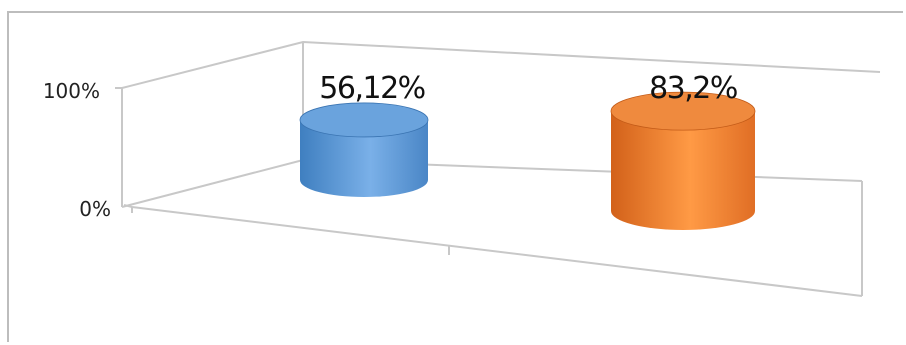 The height and width of the screenshot is (345, 906). What do you see at coordinates (364, 158) in the screenshot?
I see `cylinder-body-blue` at bounding box center [364, 158].